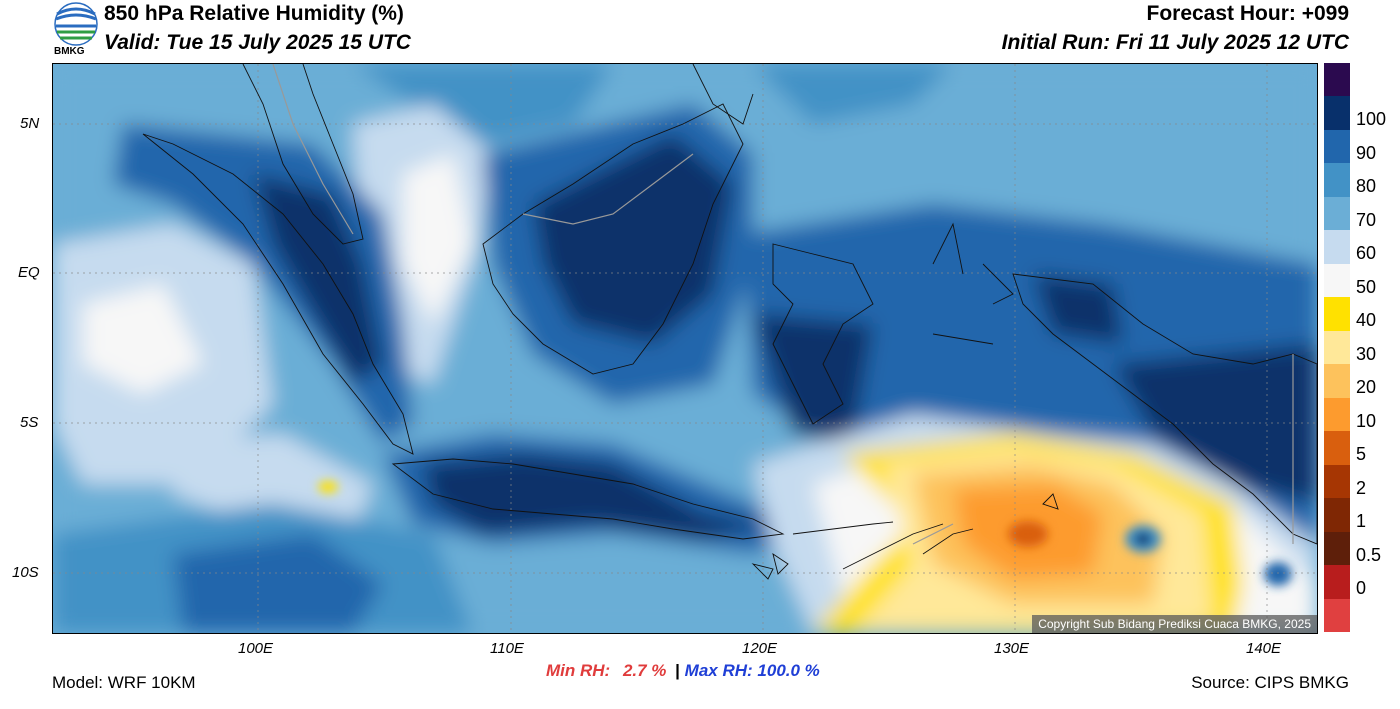 This screenshot has height=709, width=1400. Describe the element at coordinates (1366, 152) in the screenshot. I see `colorbar-label: 90` at that location.